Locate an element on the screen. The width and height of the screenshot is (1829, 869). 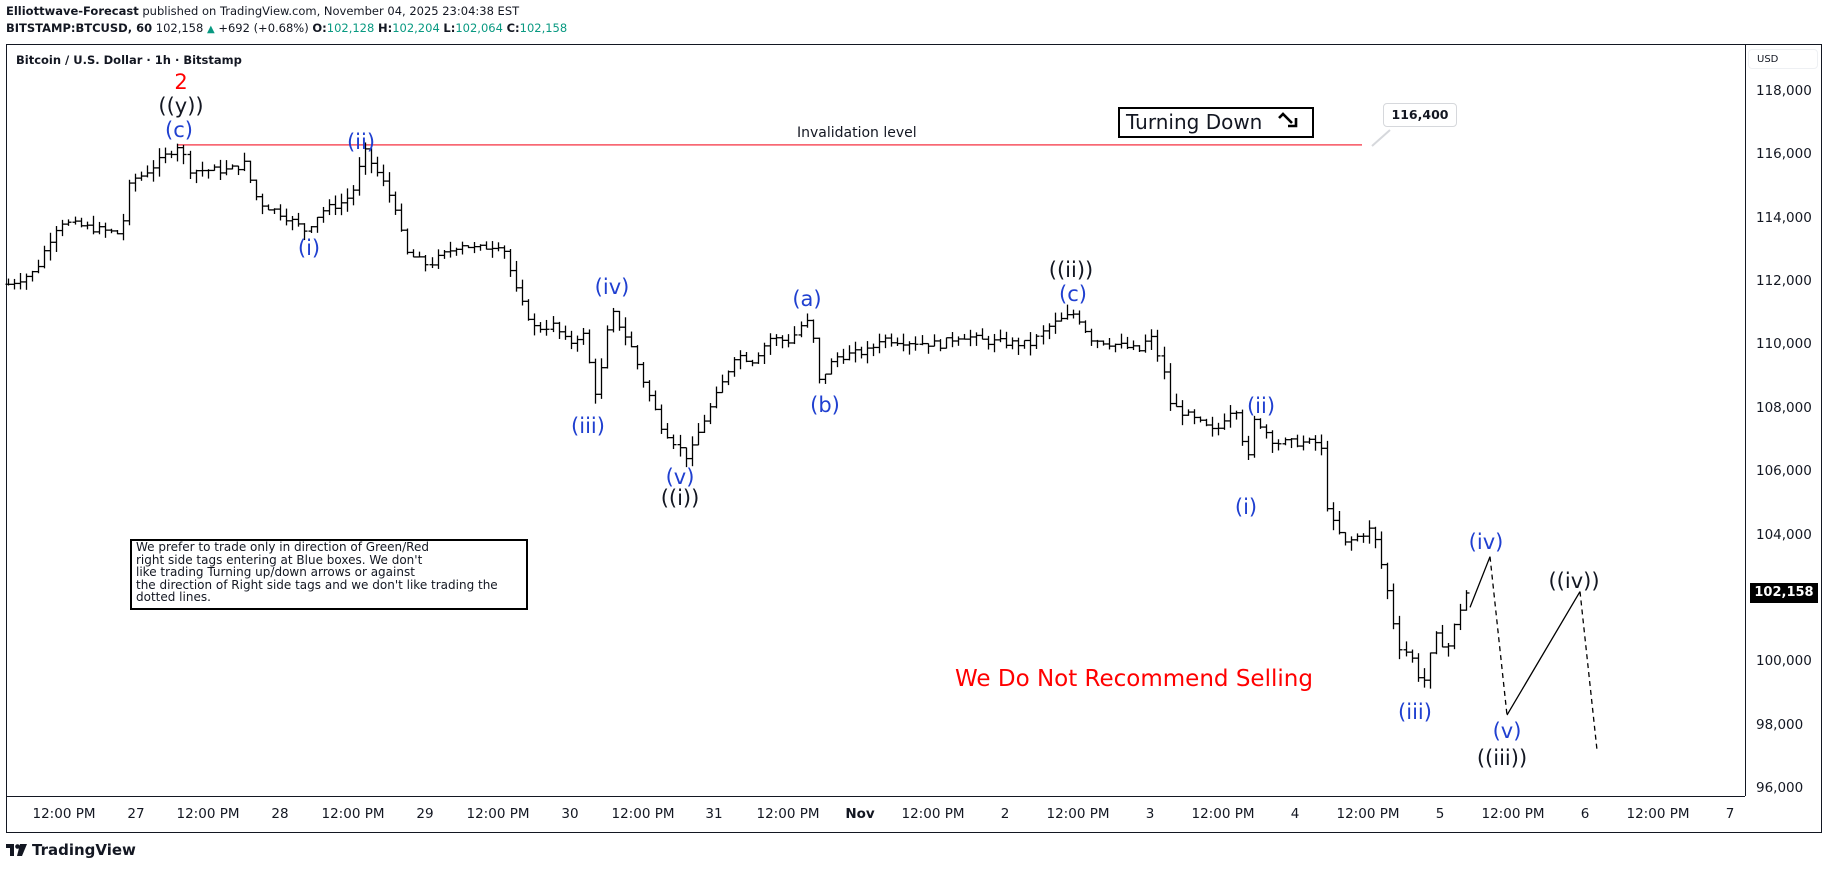
price-tick: 116,000 is located at coordinates (1784, 154).